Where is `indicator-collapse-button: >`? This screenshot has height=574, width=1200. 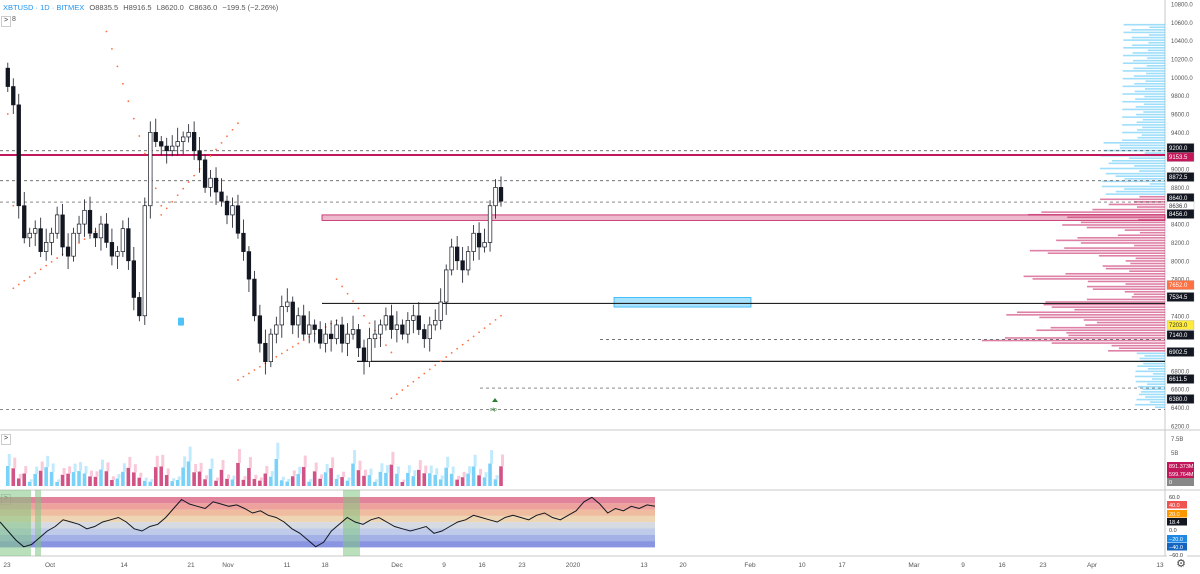 indicator-collapse-button: > is located at coordinates (6, 21).